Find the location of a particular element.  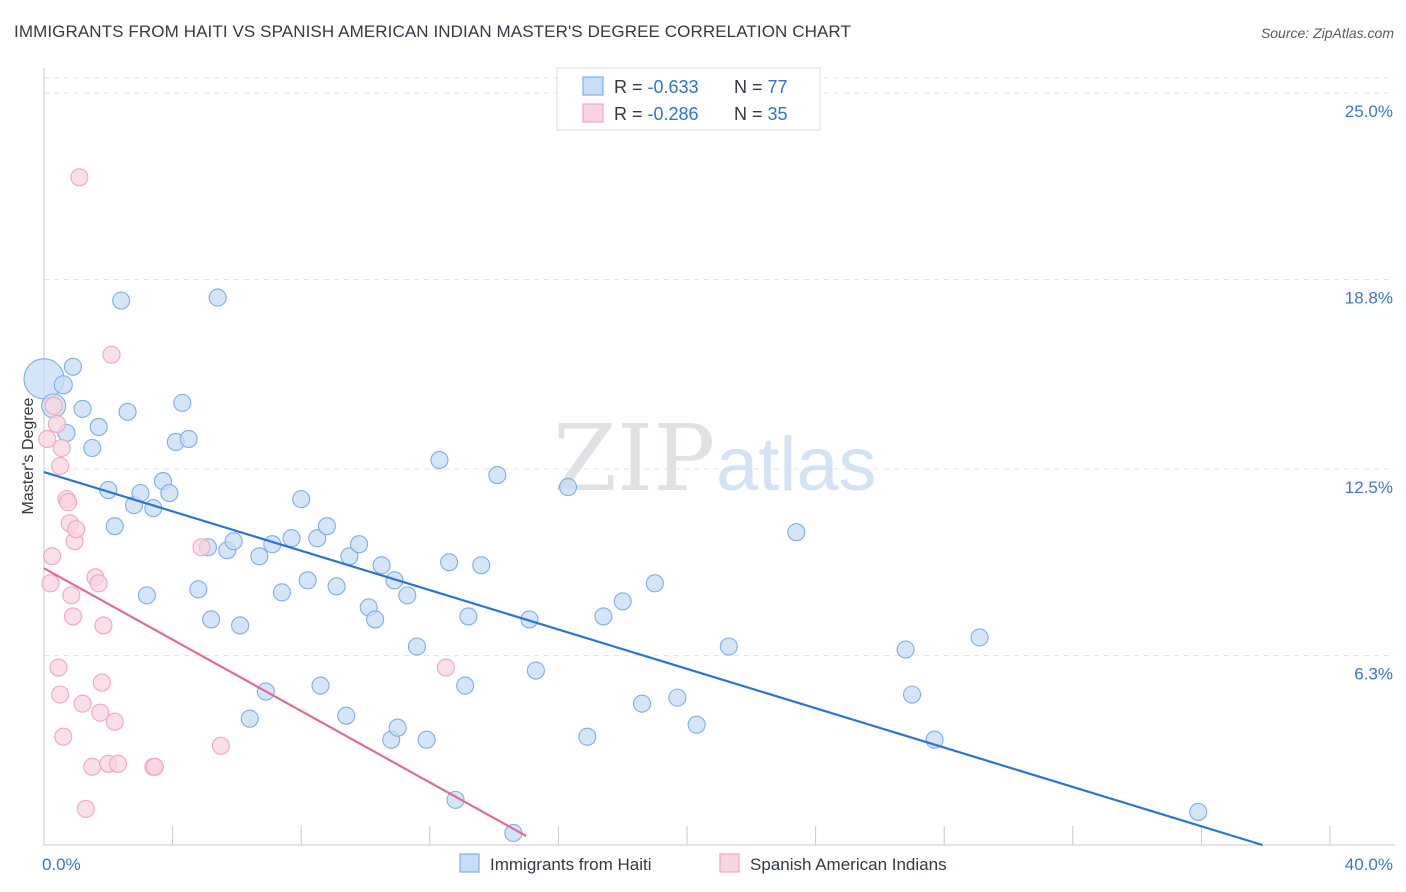

legend-r-label-spanish: R = is located at coordinates (631, 114).